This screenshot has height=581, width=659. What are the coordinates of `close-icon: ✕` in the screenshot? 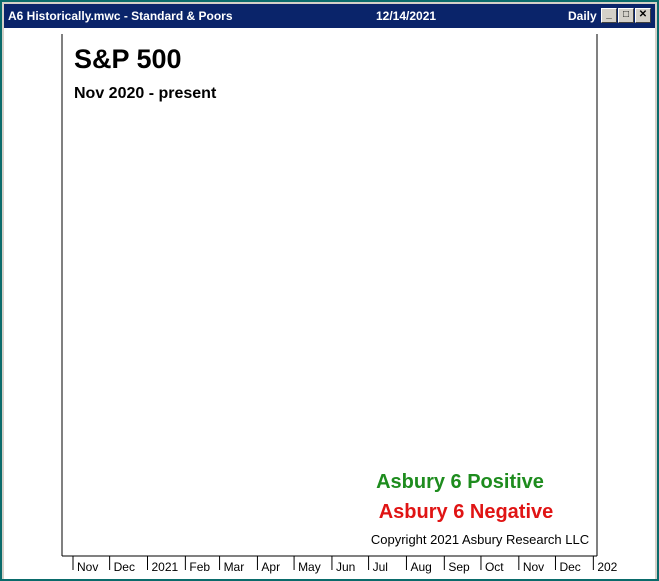 It's located at (643, 14).